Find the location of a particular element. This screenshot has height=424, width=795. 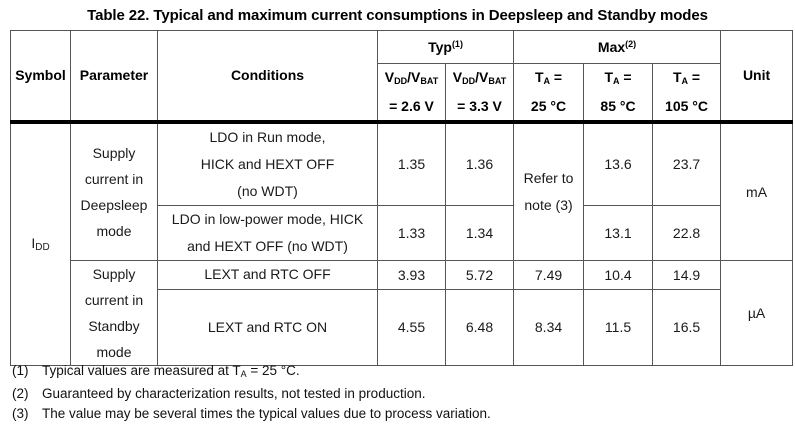

header-vdd-2v6: VDD/VBAT = 2.6 V is located at coordinates (411, 92).